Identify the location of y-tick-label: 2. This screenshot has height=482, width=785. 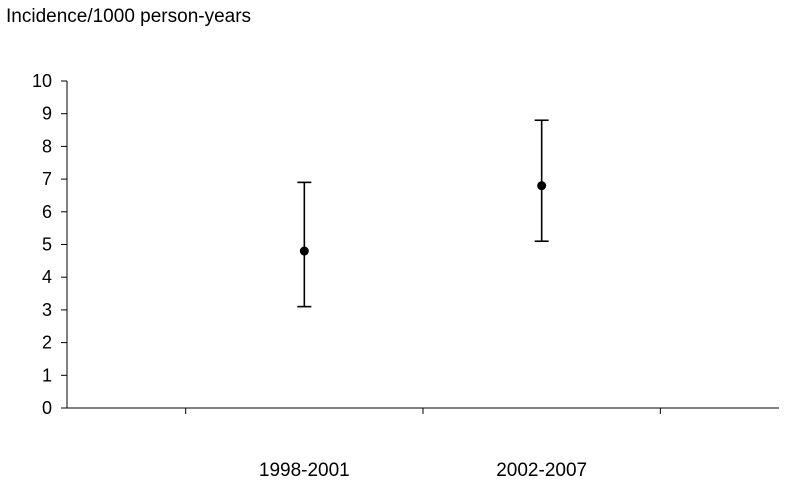
(47, 343).